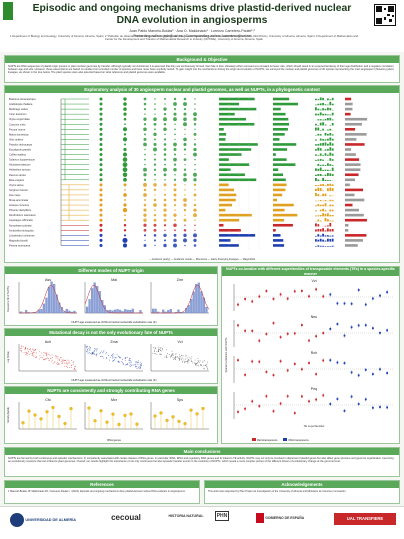  I want to click on species-label: Musa acuminata, so click(19, 200).